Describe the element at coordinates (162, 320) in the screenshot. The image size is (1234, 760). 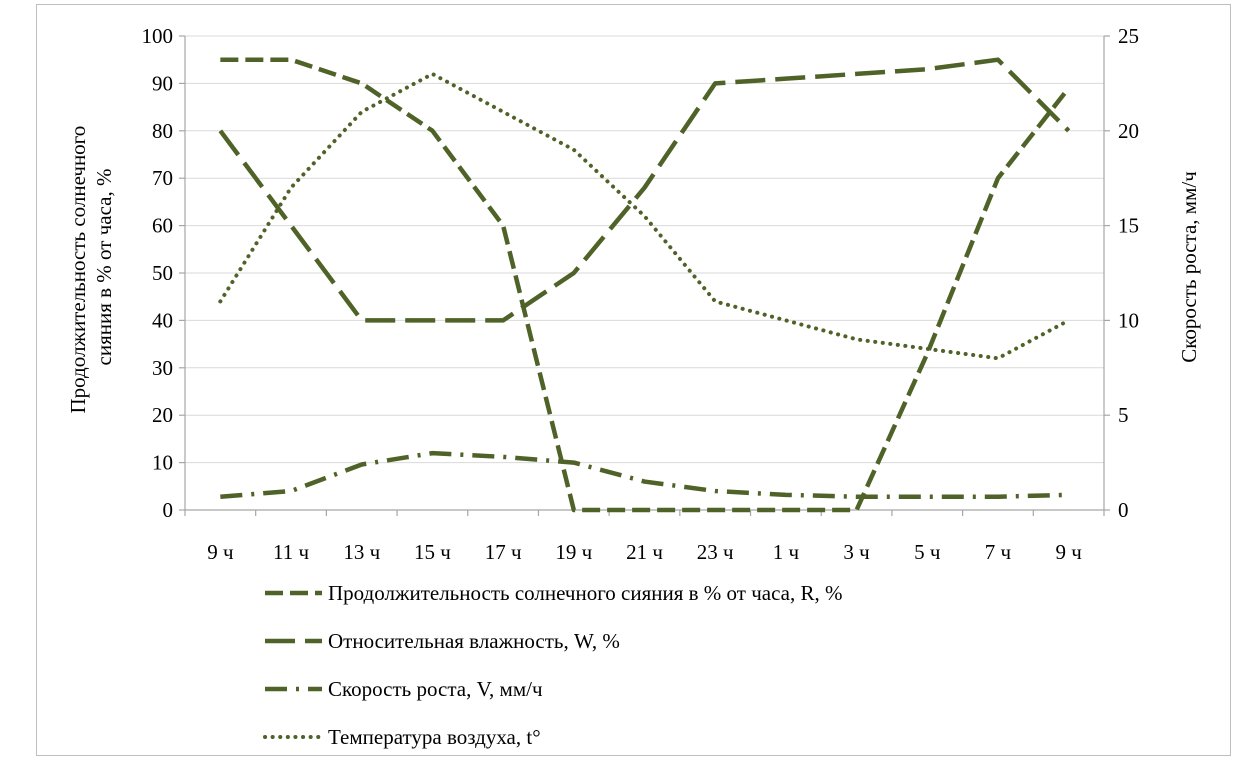
I see `left-tick-label: 40` at that location.